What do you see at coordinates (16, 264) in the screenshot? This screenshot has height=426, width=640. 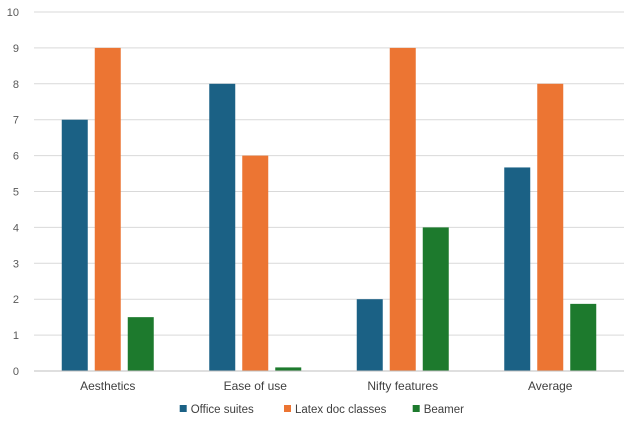 I see `y-tick-label: 3` at bounding box center [16, 264].